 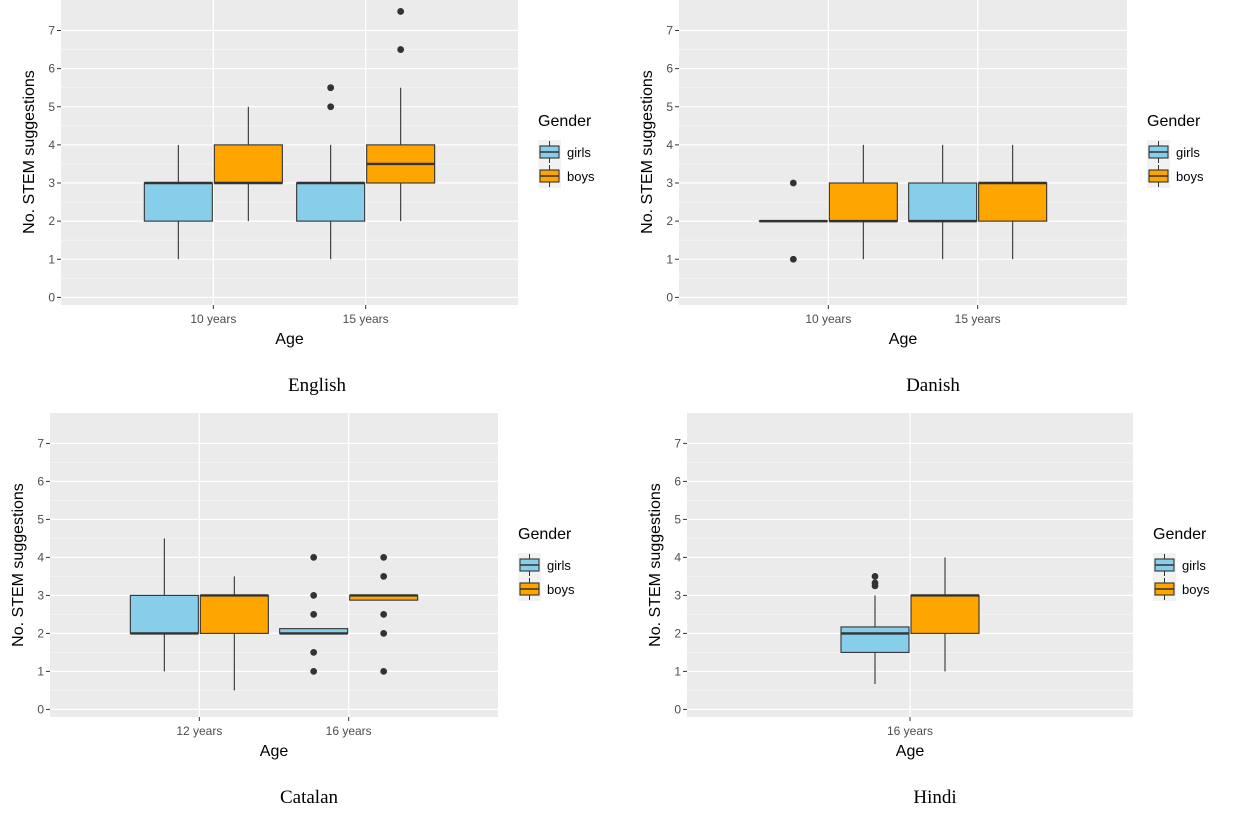 I want to click on panel-caption: Danish, so click(x=933, y=385).